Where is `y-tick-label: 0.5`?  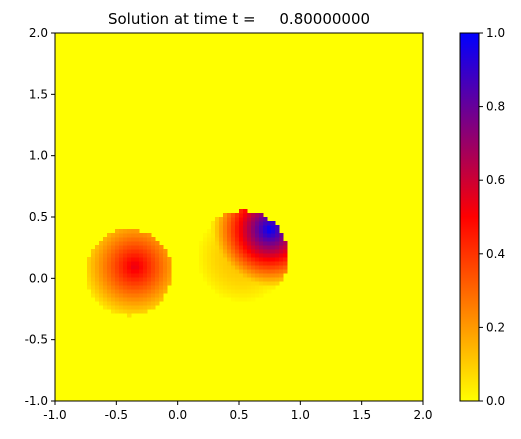
y-tick-label: 0.5 is located at coordinates (38, 217).